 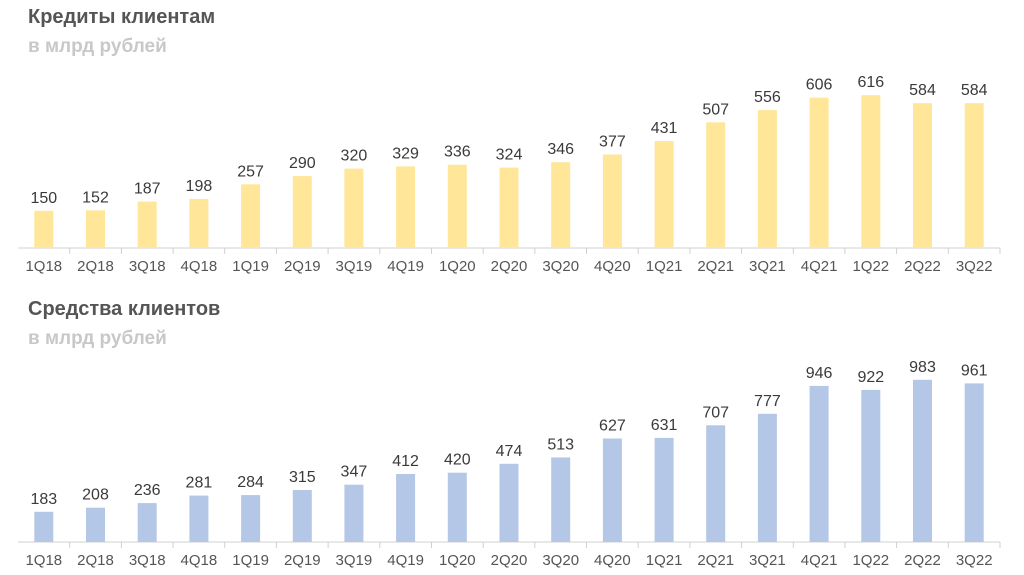 What do you see at coordinates (147, 490) in the screenshot?
I see `data-label-3Q18: 236` at bounding box center [147, 490].